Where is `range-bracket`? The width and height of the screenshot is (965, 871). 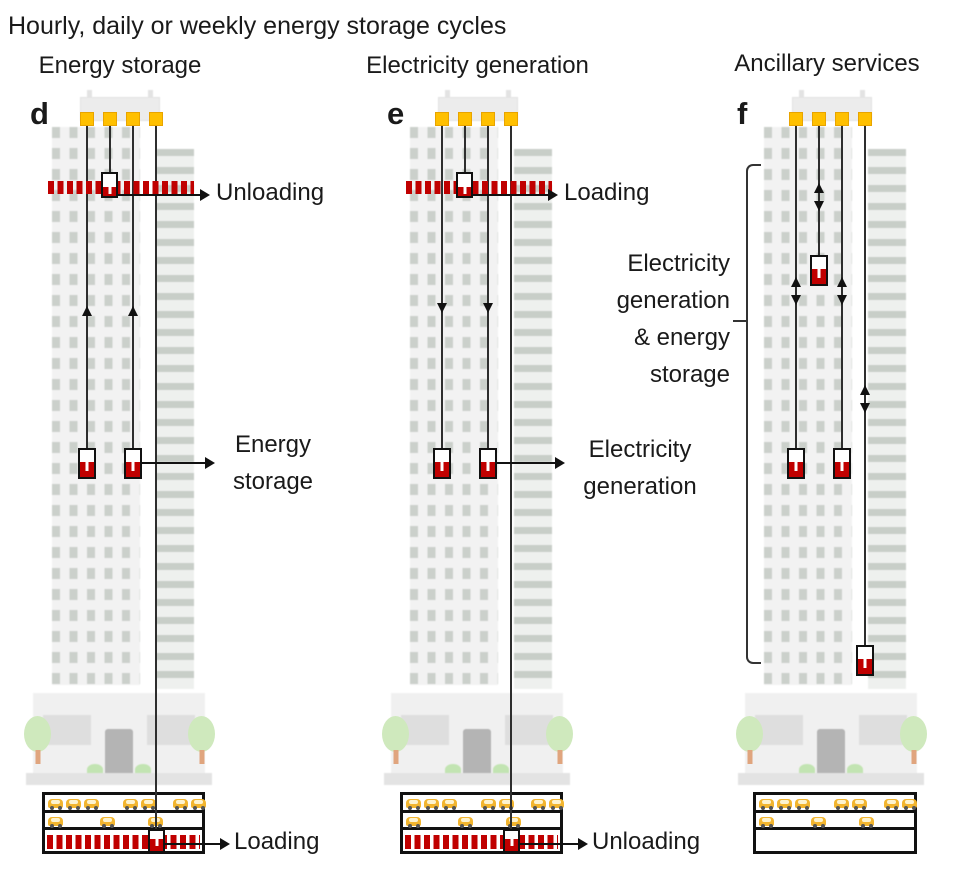 range-bracket is located at coordinates (753, 414).